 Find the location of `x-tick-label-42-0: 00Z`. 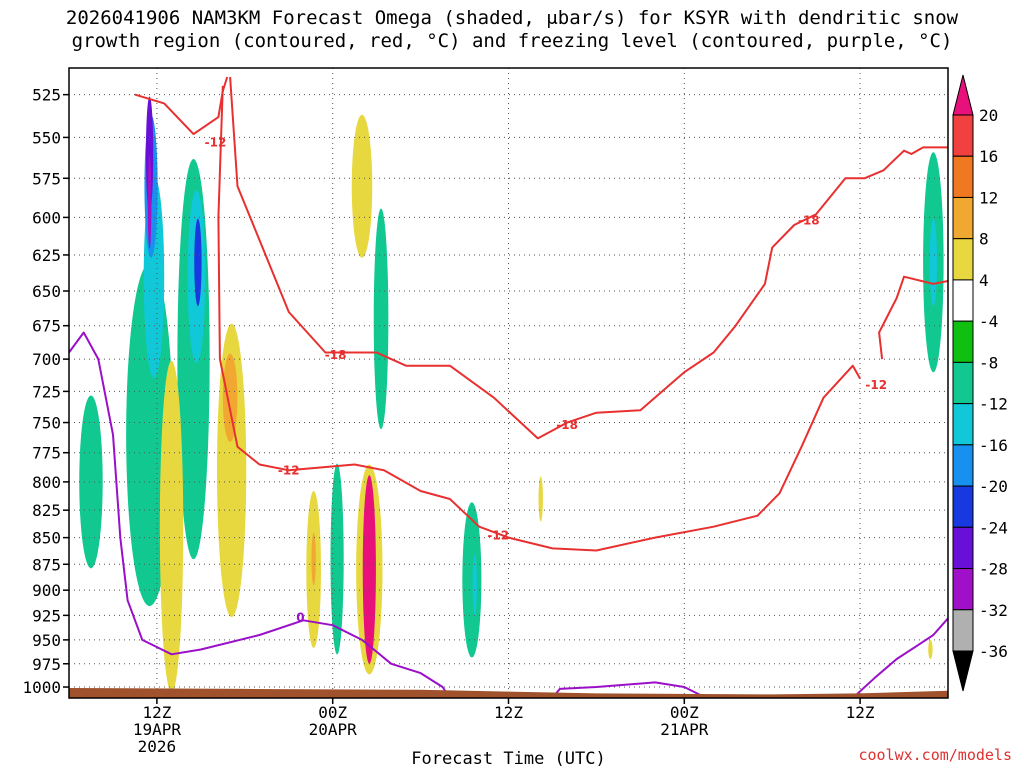

x-tick-label-42-0: 00Z is located at coordinates (684, 712).